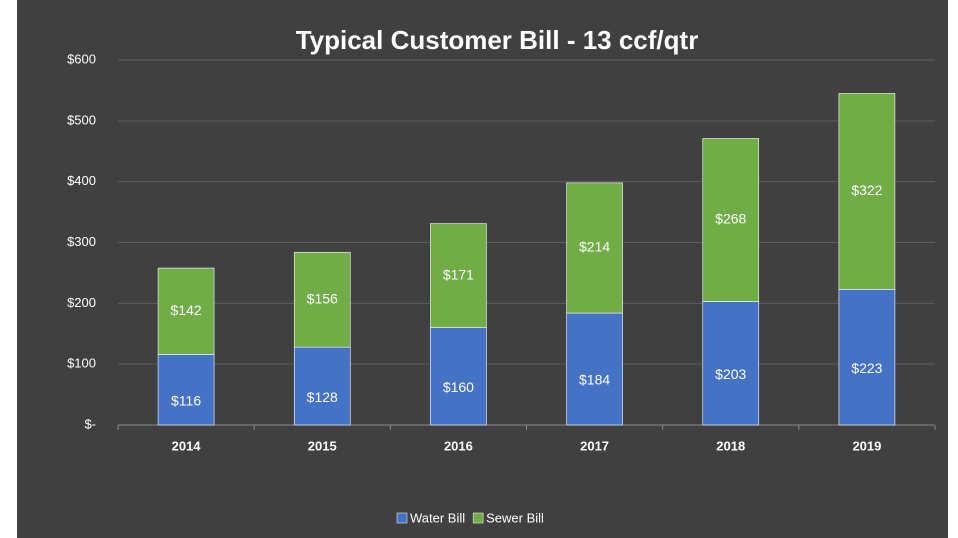 This screenshot has width=958, height=538. Describe the element at coordinates (90, 423) in the screenshot. I see `y-tick-label: $-` at that location.